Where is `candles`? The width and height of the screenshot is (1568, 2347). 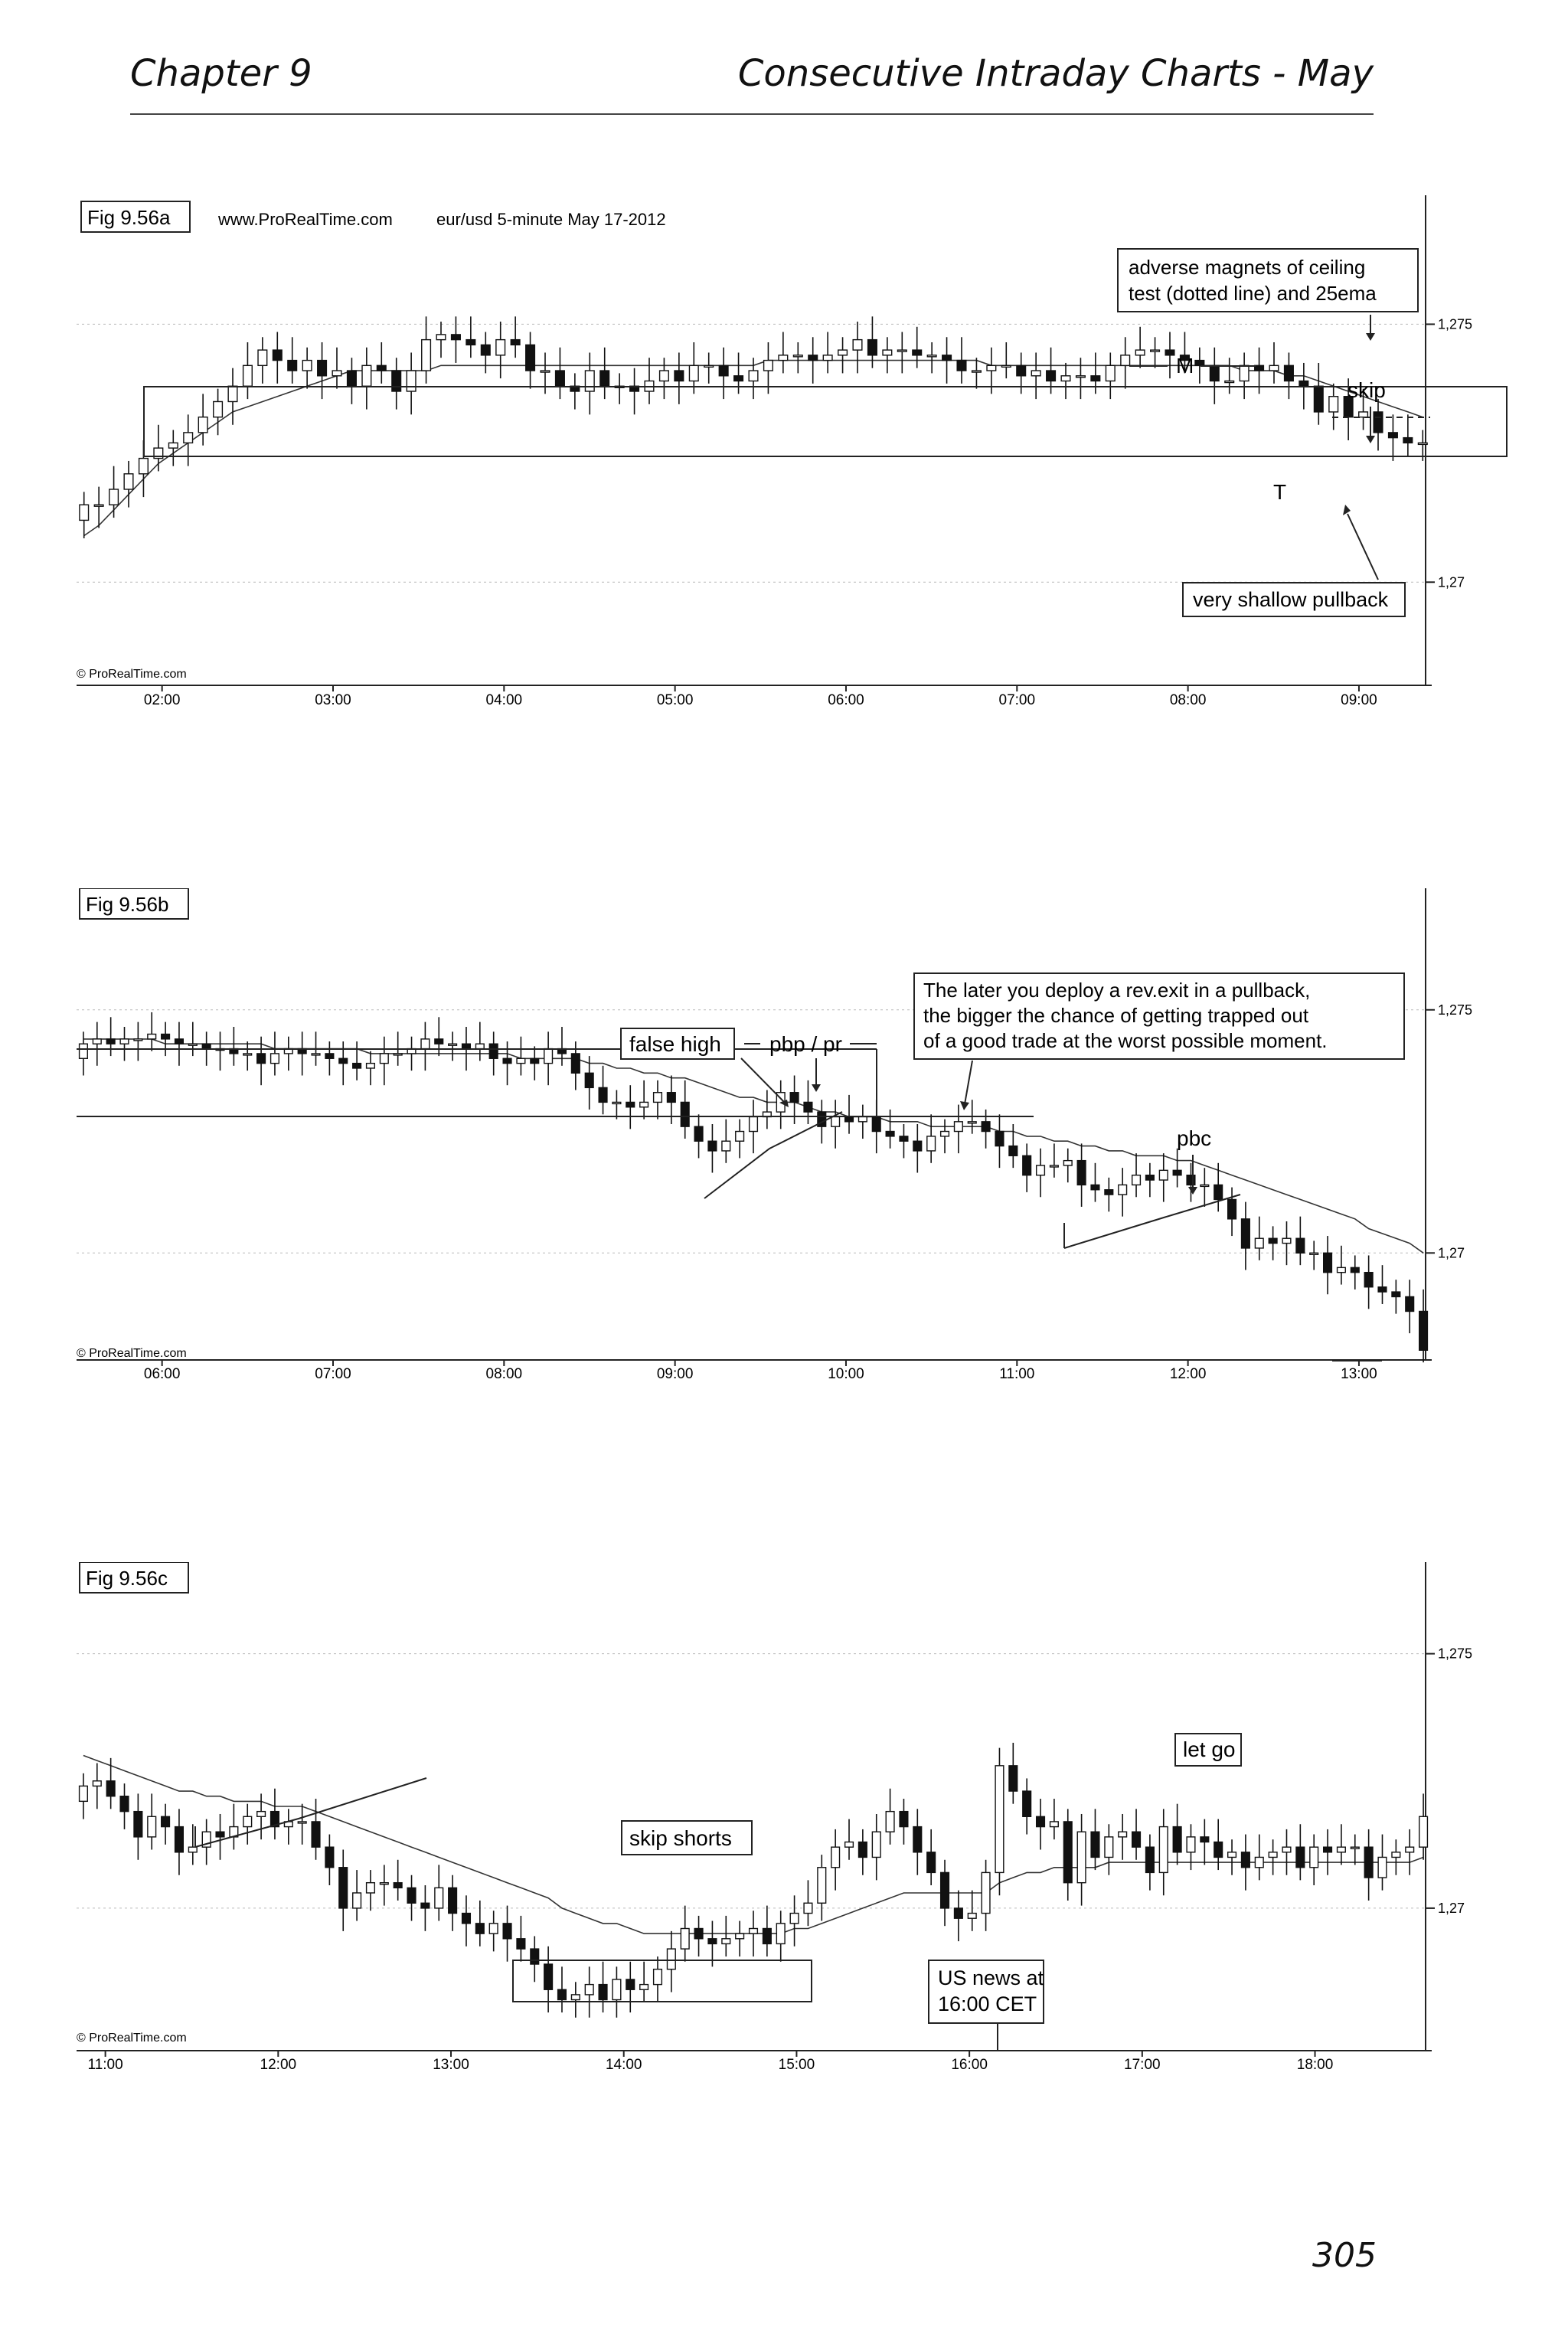
candles is located at coordinates (753, 1187).